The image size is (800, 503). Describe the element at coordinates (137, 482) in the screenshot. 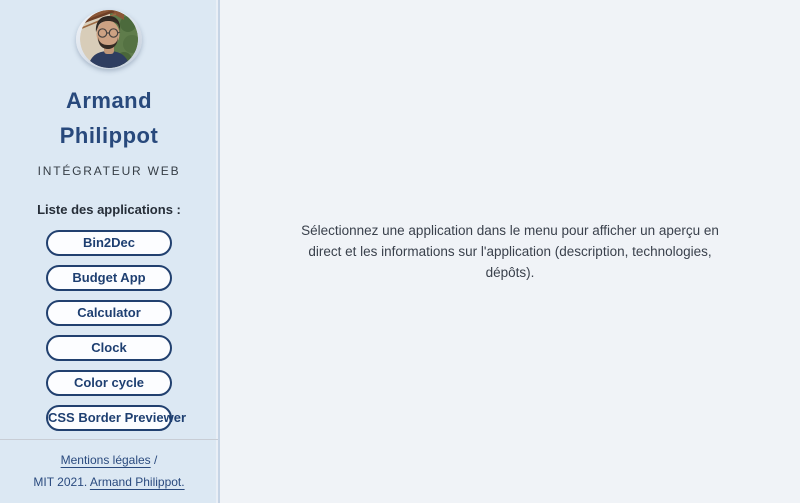

I see `author-link: Armand Philippot.` at that location.